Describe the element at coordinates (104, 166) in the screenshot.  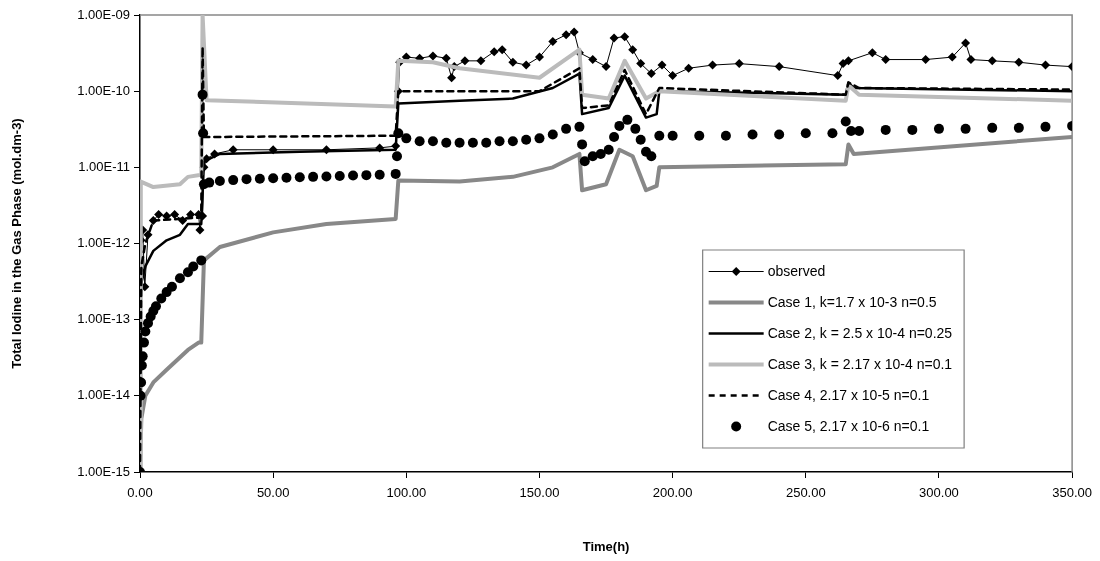
I see `y-tick-label: 1.00E-11` at that location.